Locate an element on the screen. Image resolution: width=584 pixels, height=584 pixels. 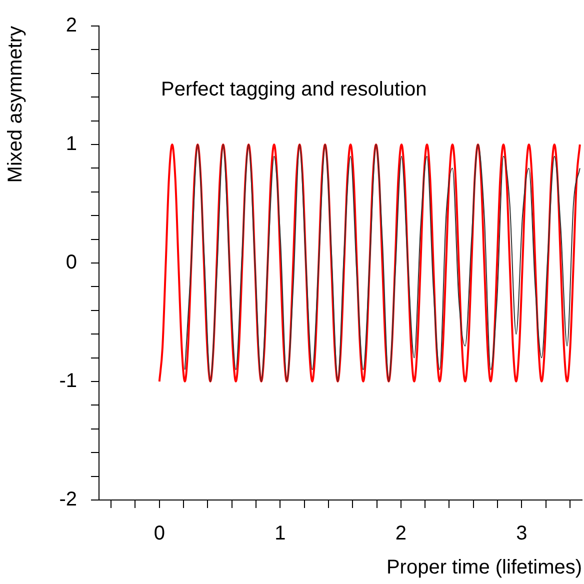
x-axis-title: Proper time (lifetimes) is located at coordinates (484, 567).